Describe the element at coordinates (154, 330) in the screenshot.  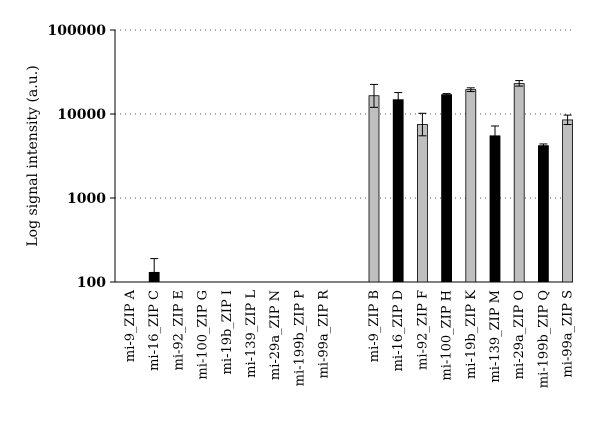
I see `category-label: mi-16_ZIP C` at that location.